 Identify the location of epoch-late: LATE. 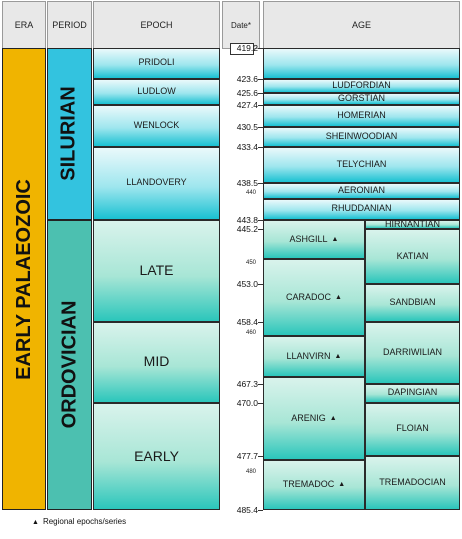
(156, 270).